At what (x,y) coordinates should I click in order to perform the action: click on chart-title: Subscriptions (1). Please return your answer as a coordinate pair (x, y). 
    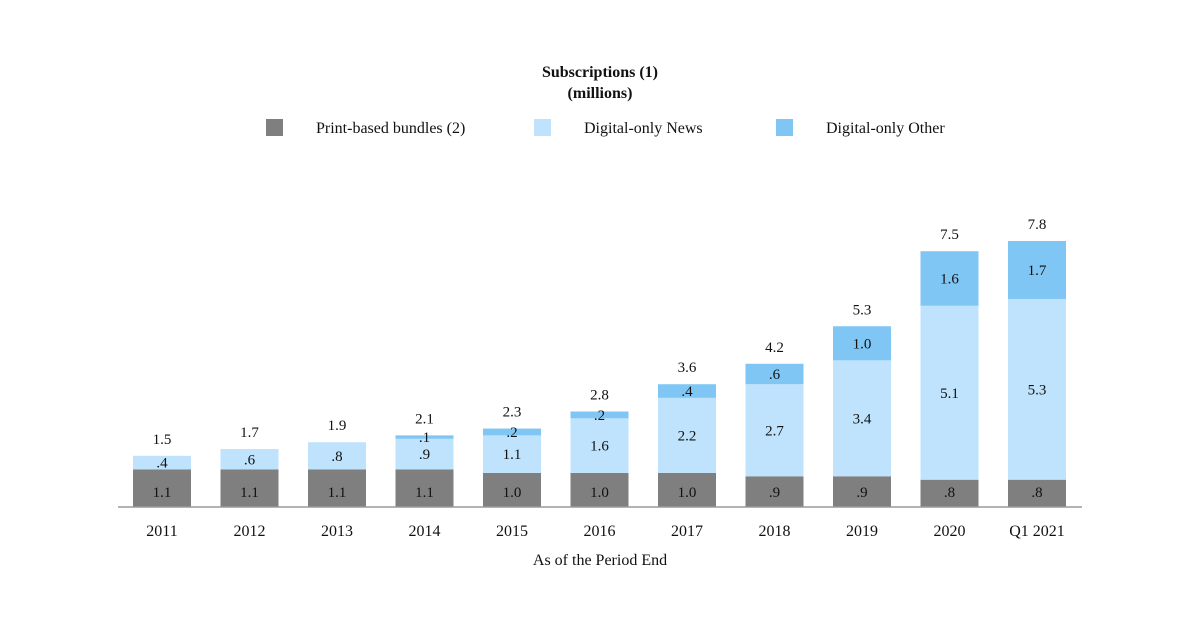
    Looking at the image, I should click on (600, 72).